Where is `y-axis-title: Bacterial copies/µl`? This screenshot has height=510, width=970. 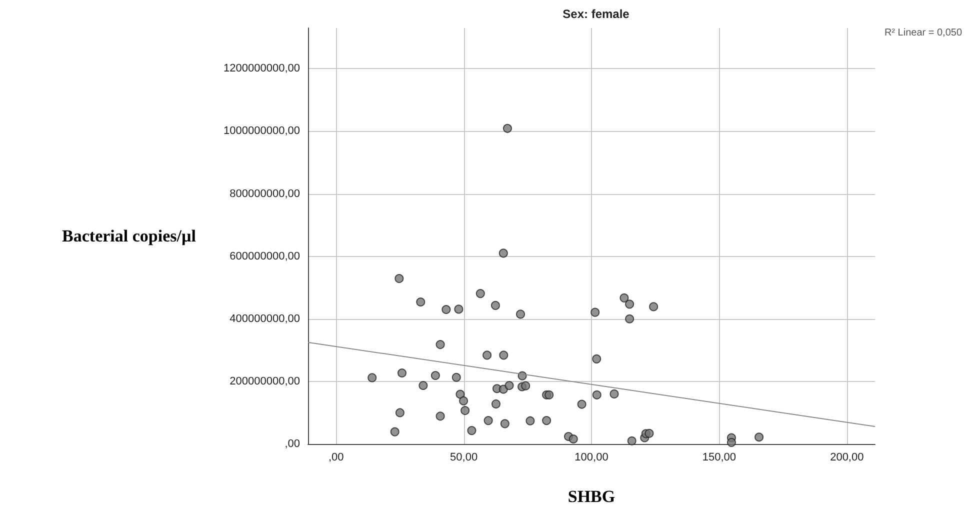
y-axis-title: Bacterial copies/µl is located at coordinates (129, 236).